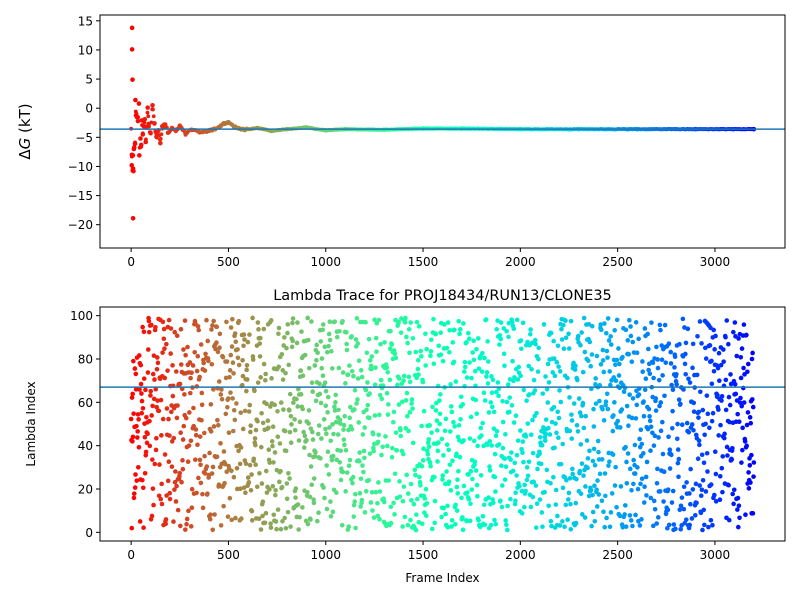 This screenshot has width=800, height=600. Describe the element at coordinates (442, 578) in the screenshot. I see `lambda-trace-x-axis-label: Frame Index` at that location.